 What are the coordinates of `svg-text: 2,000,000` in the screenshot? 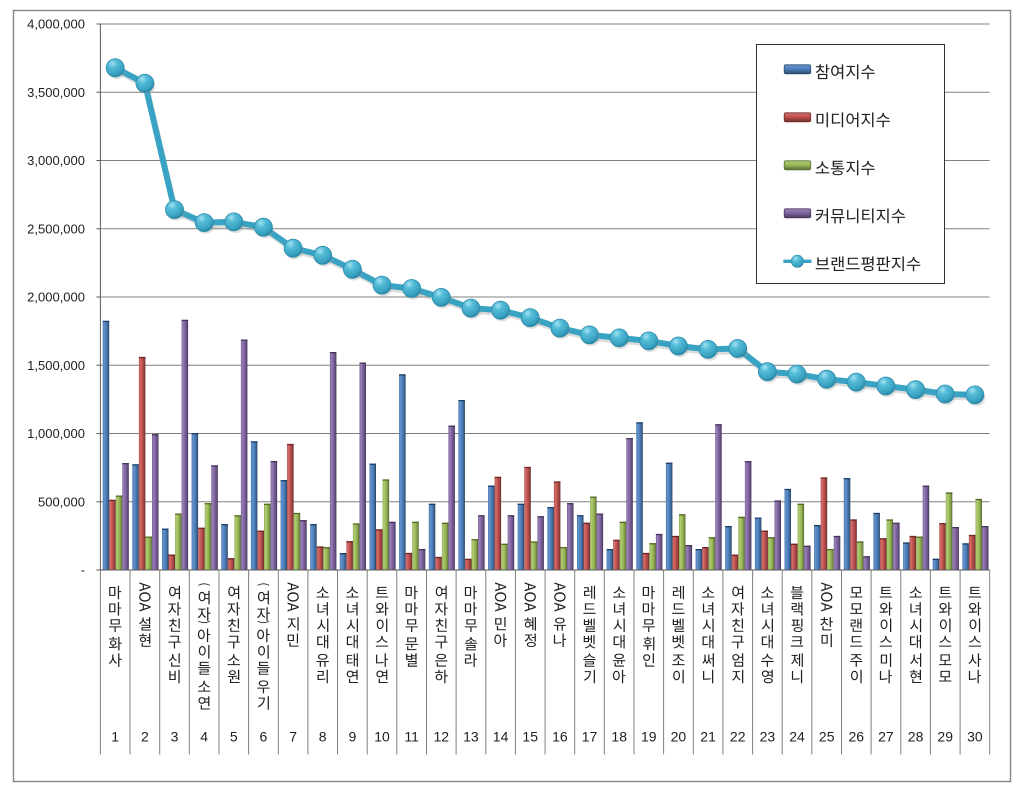 It's located at (56, 297).